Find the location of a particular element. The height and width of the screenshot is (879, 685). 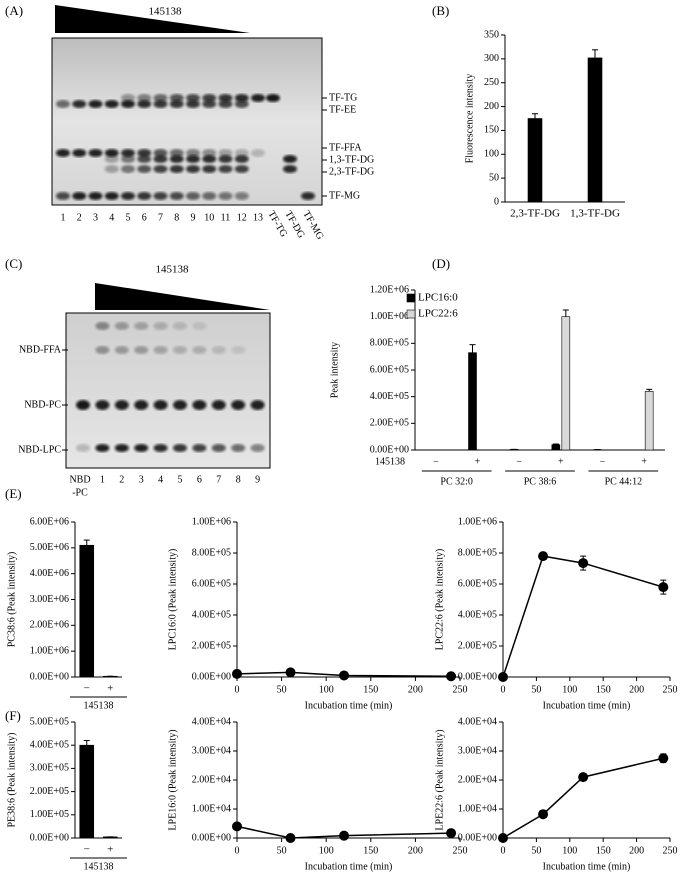

band-label: TF-FFA is located at coordinates (345, 147).